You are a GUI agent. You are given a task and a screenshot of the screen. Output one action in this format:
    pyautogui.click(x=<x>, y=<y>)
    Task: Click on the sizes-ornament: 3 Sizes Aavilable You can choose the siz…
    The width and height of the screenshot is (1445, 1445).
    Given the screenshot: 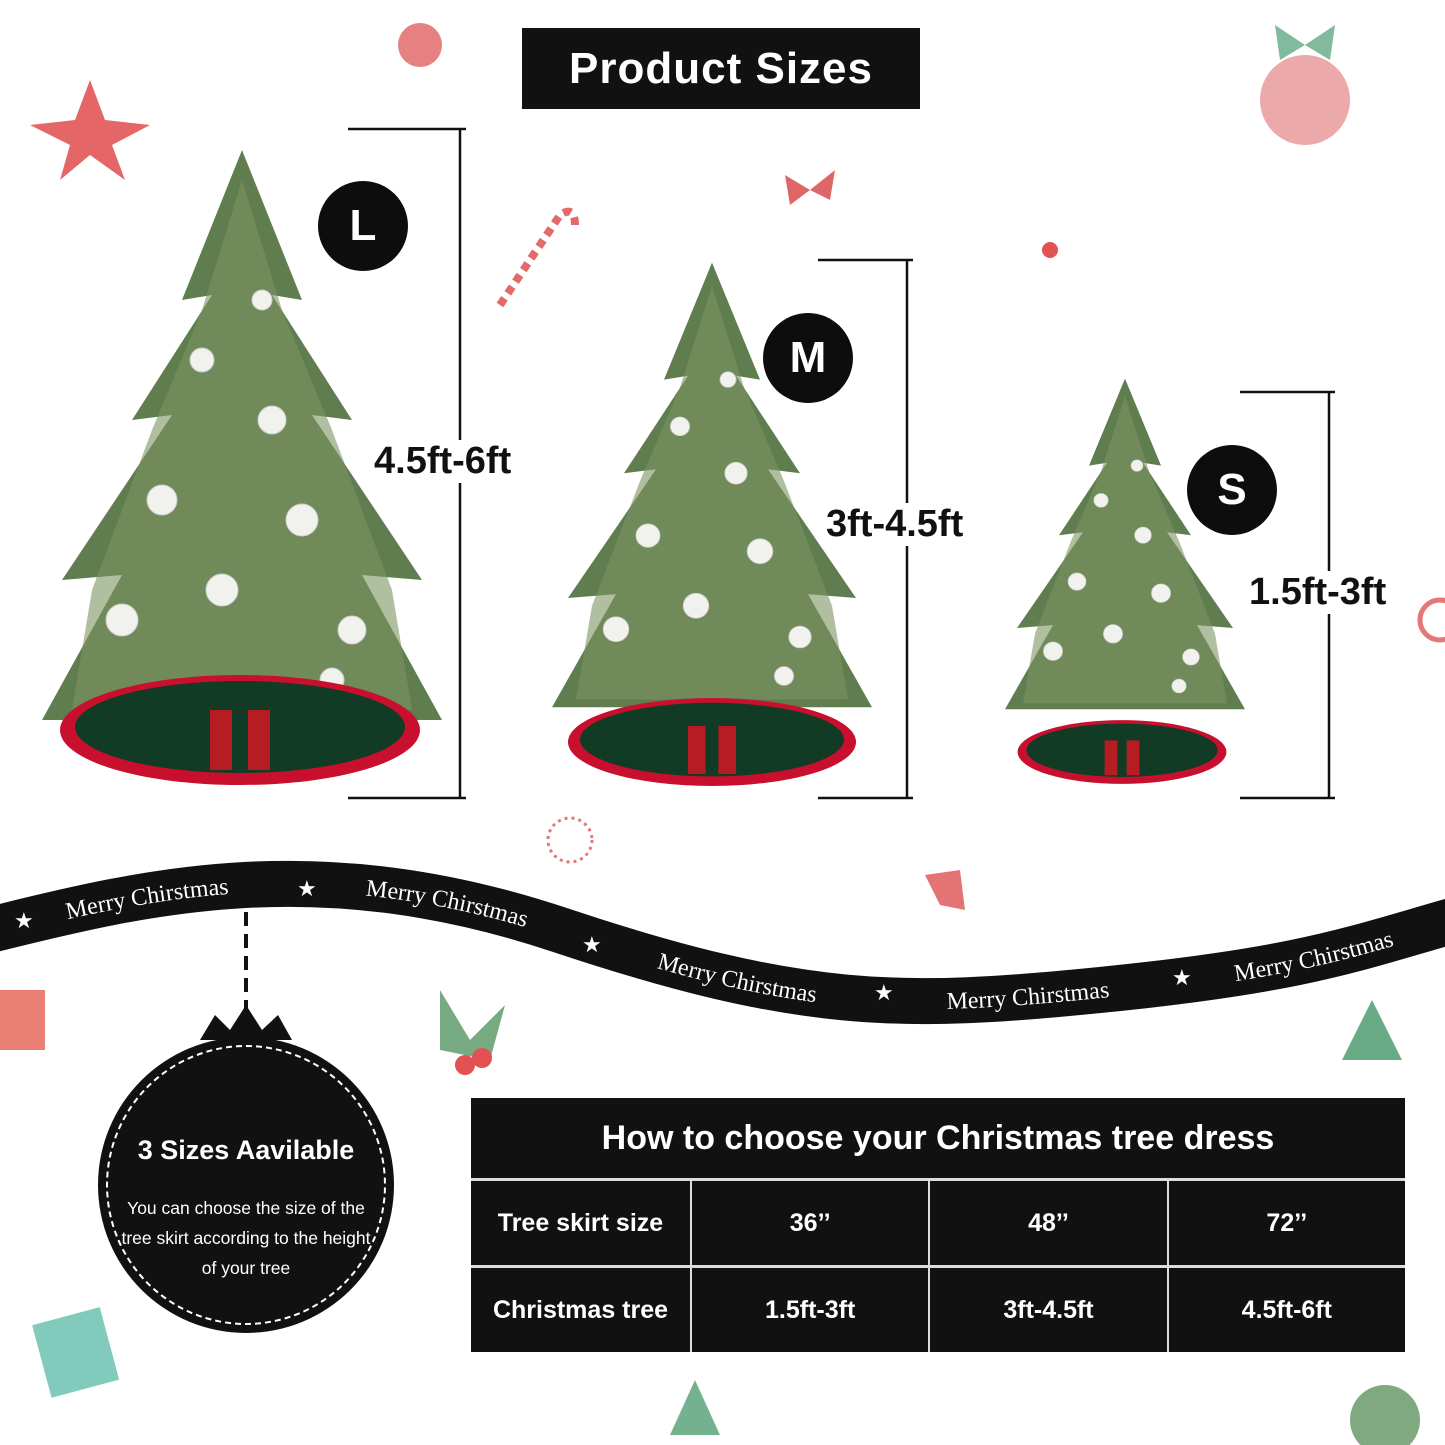 What is the action you would take?
    pyautogui.click(x=246, y=1185)
    